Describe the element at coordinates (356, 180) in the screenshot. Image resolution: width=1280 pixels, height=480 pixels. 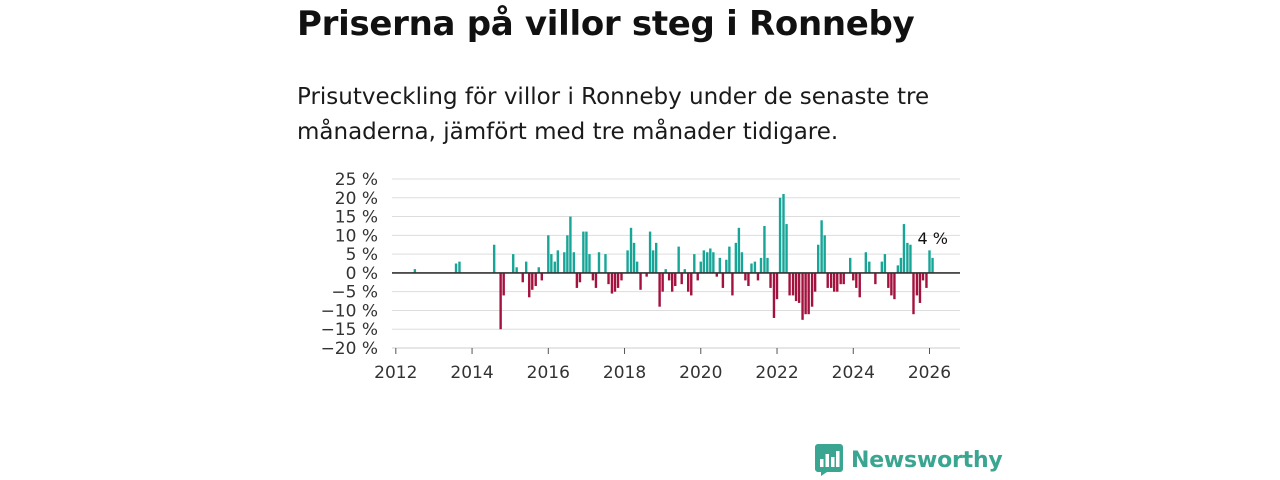
I see `y-tick-label: 25 %` at that location.